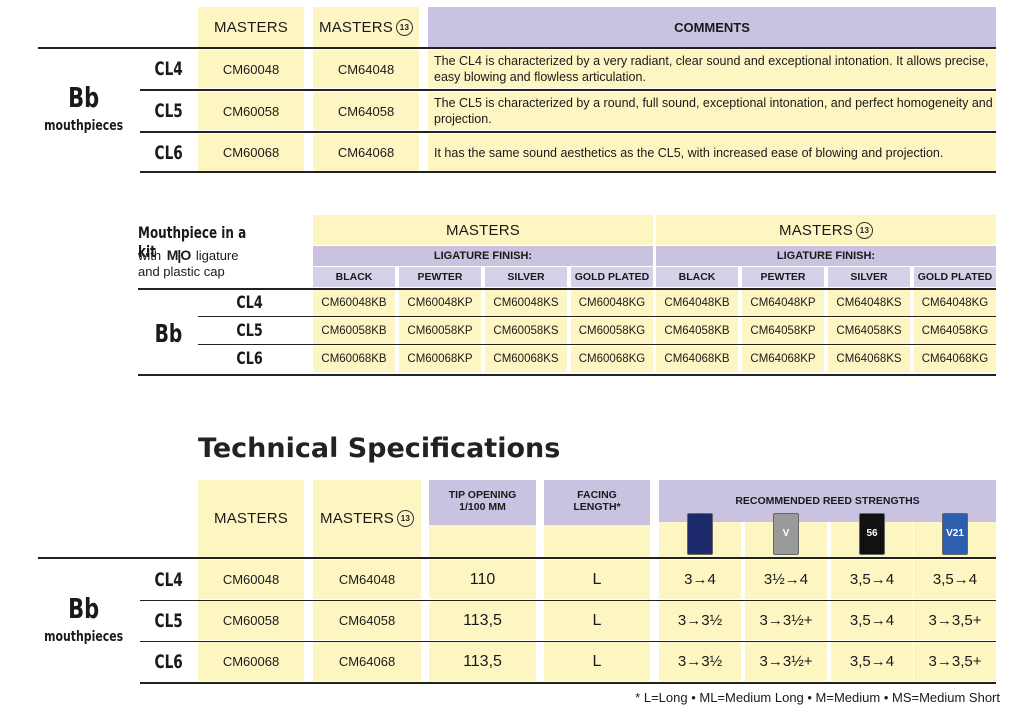 The width and height of the screenshot is (1024, 718). What do you see at coordinates (712, 27) in the screenshot?
I see `comments-column-header: COMMENTS` at bounding box center [712, 27].